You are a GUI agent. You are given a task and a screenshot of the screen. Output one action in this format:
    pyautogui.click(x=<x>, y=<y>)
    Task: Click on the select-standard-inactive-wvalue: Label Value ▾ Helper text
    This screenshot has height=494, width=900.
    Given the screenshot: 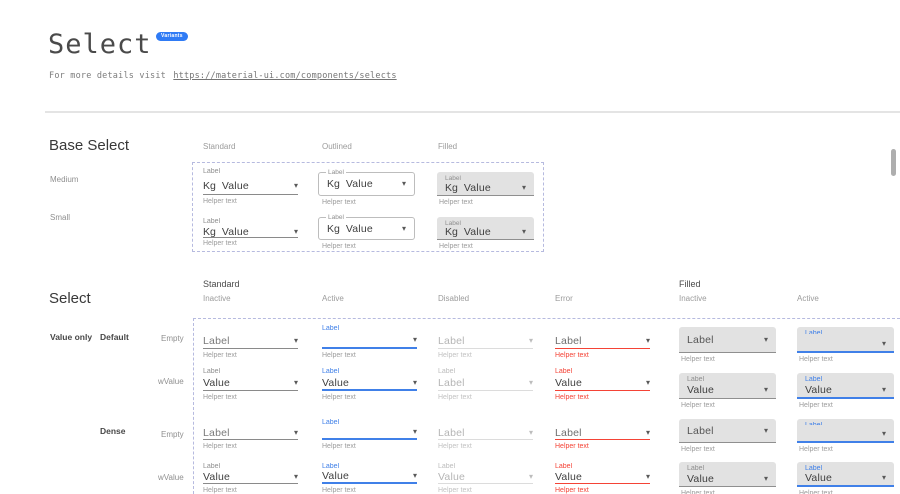 What is the action you would take?
    pyautogui.click(x=250, y=384)
    